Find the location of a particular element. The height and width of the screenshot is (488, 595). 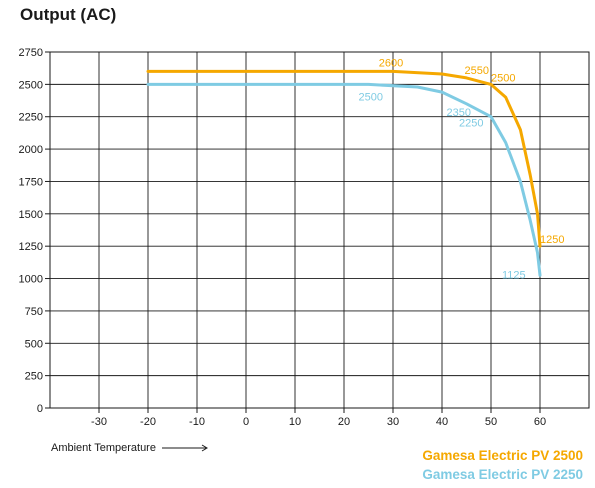

data-label: 2350 is located at coordinates (459, 113).